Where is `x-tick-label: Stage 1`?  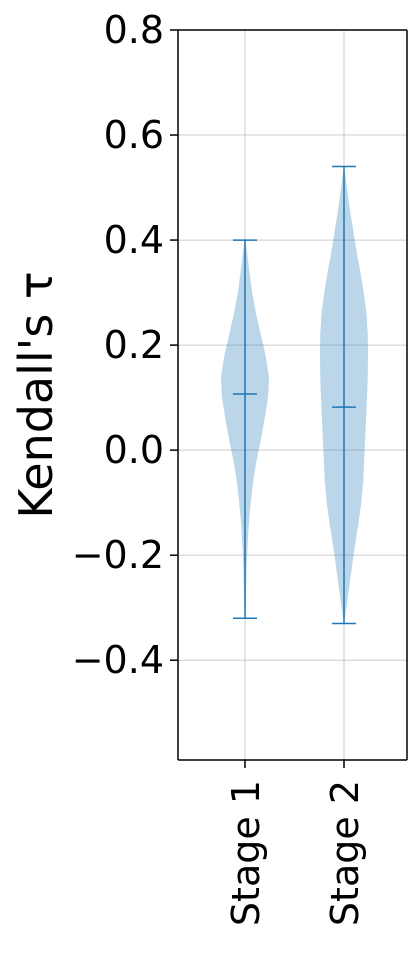 x-tick-label: Stage 1 is located at coordinates (246, 853).